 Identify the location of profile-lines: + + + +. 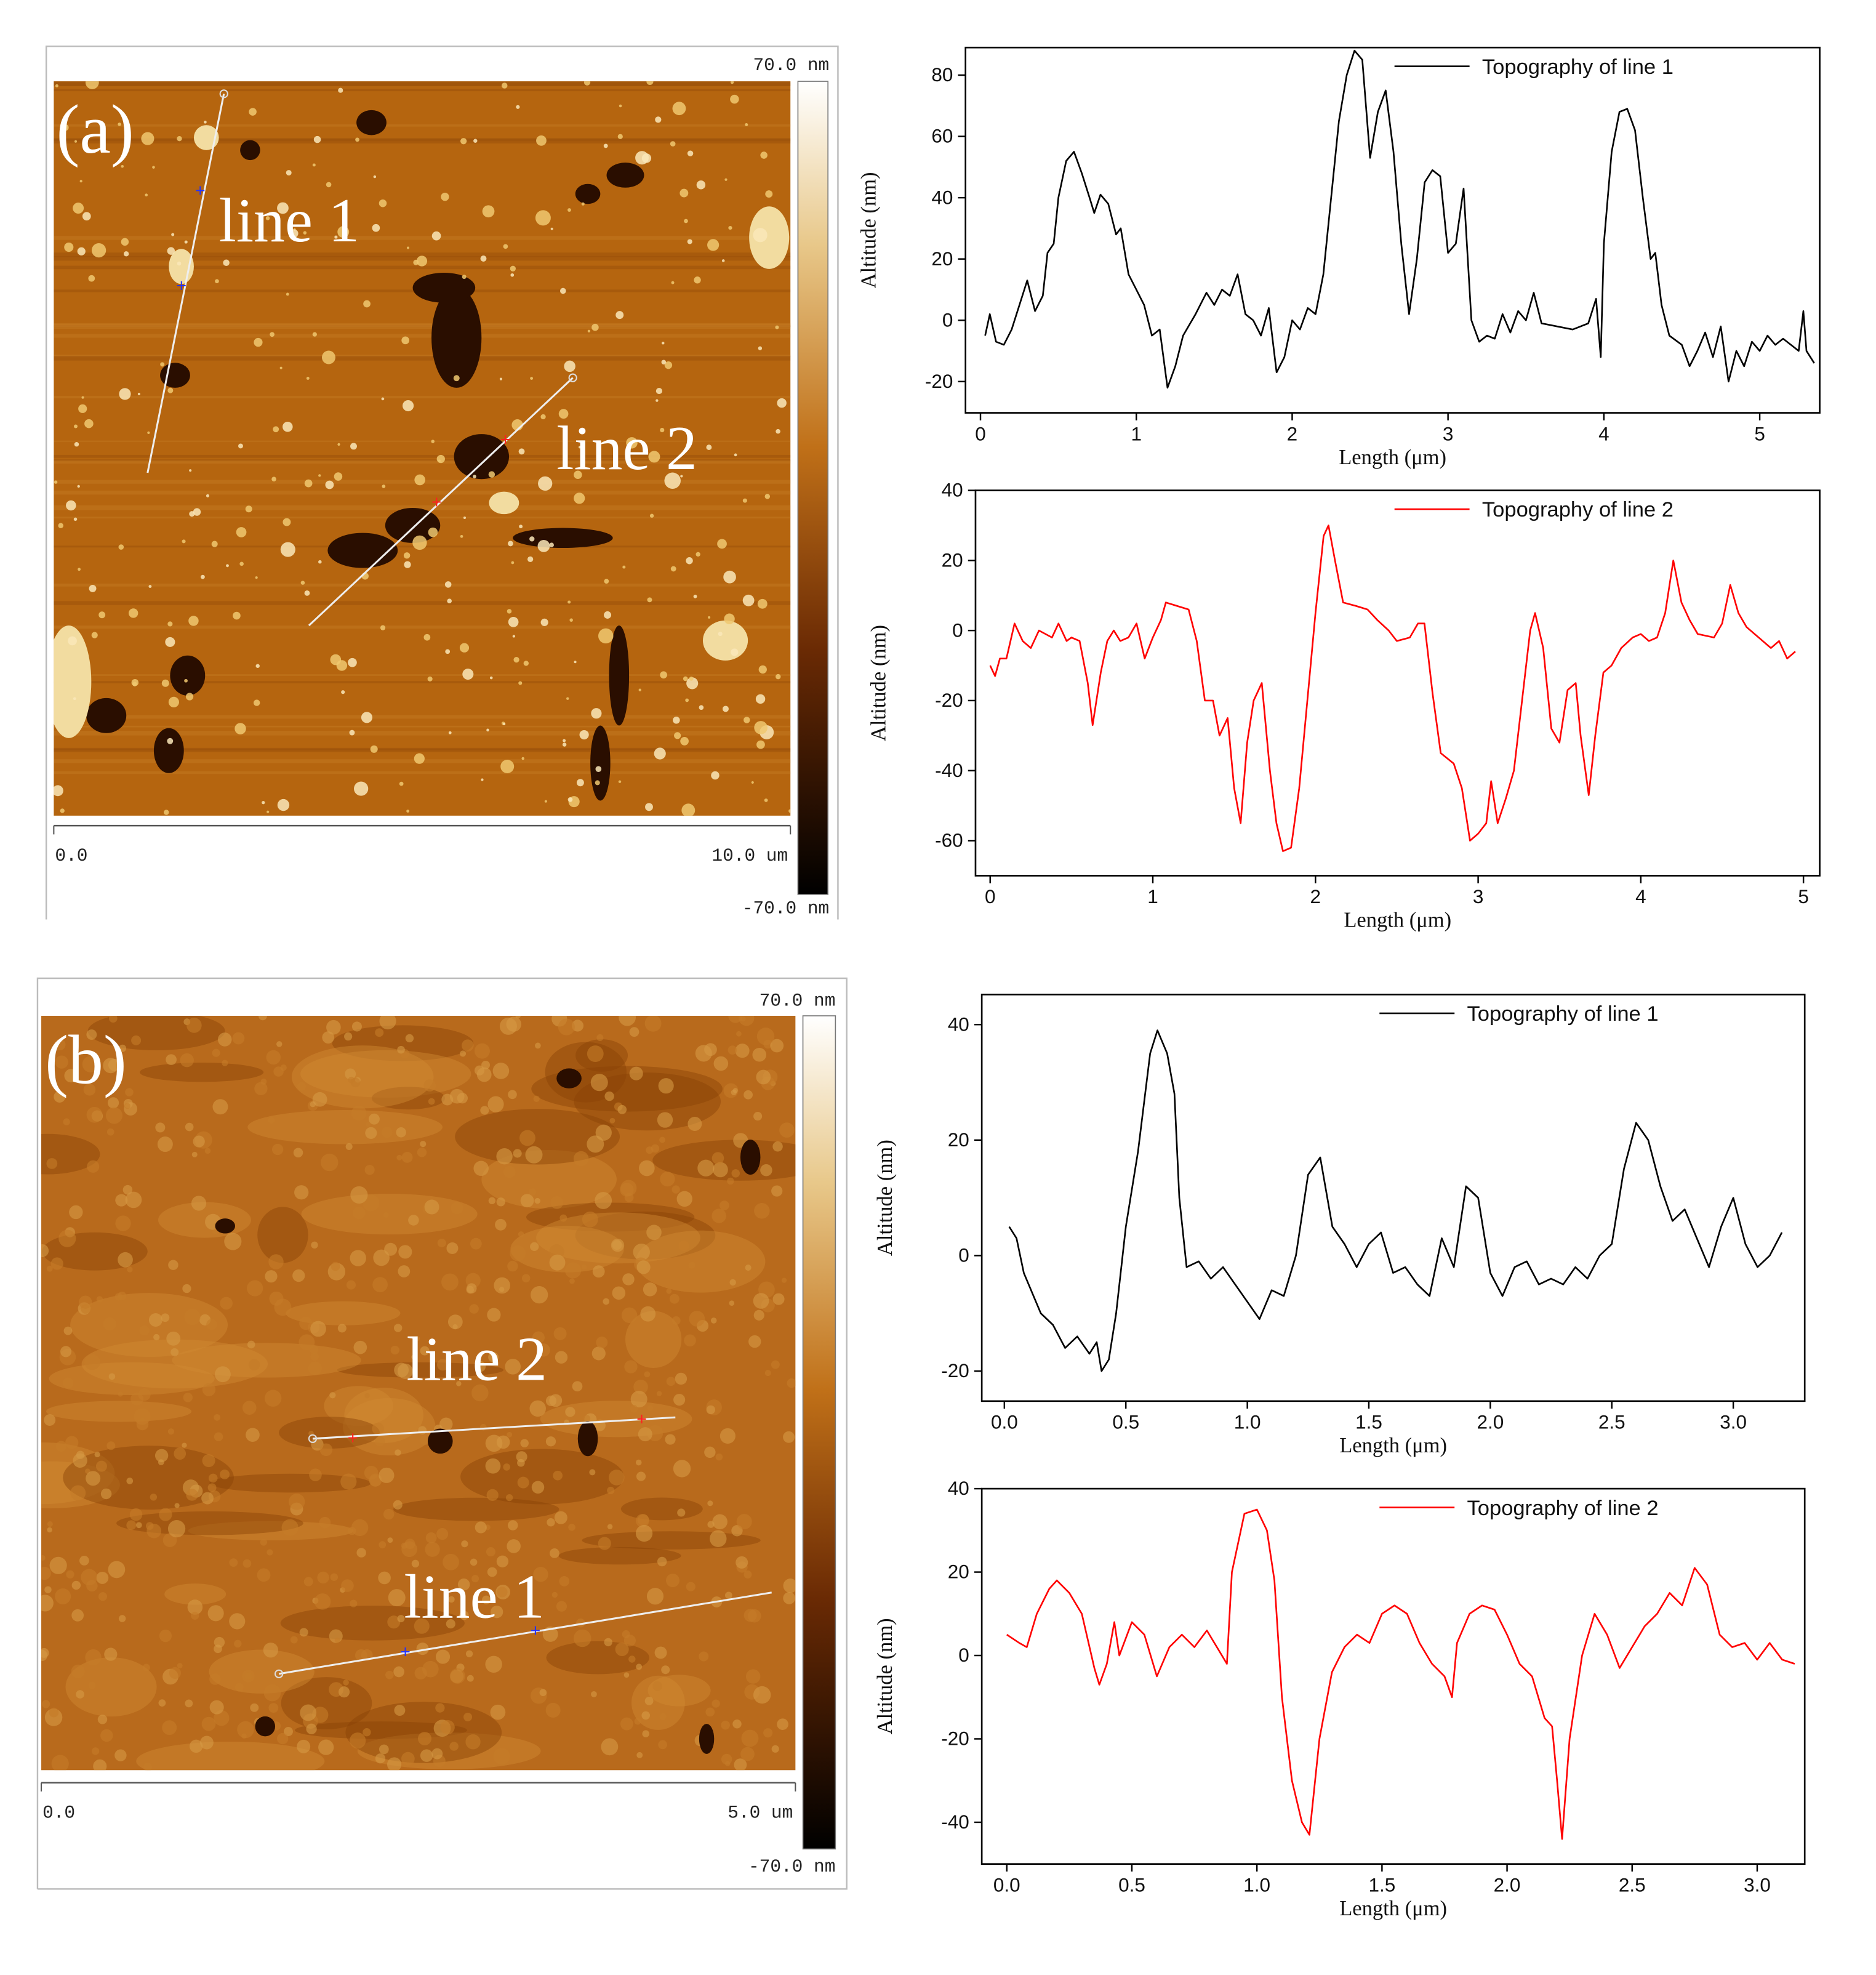
(524, 1544).